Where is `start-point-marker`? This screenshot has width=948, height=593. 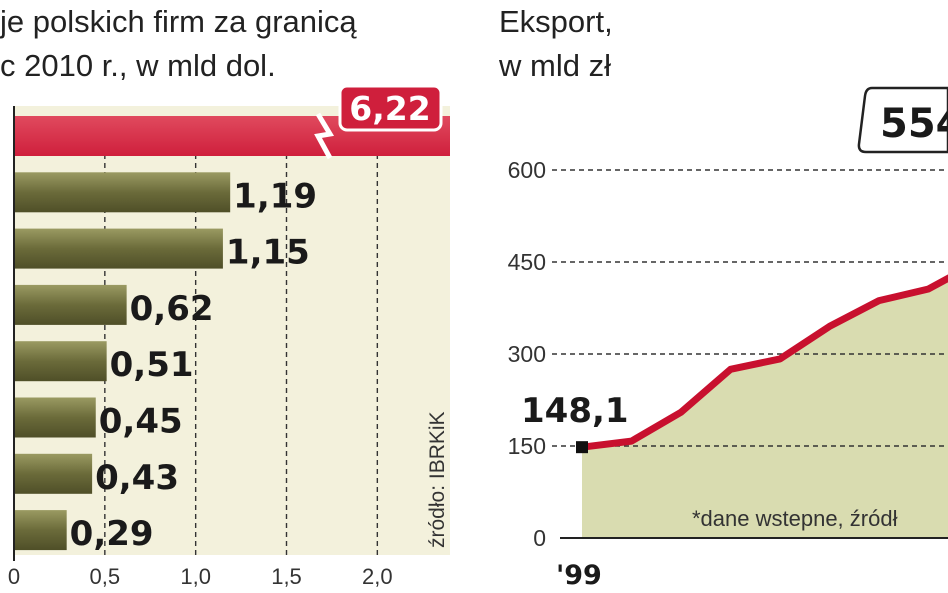
start-point-marker is located at coordinates (582, 447).